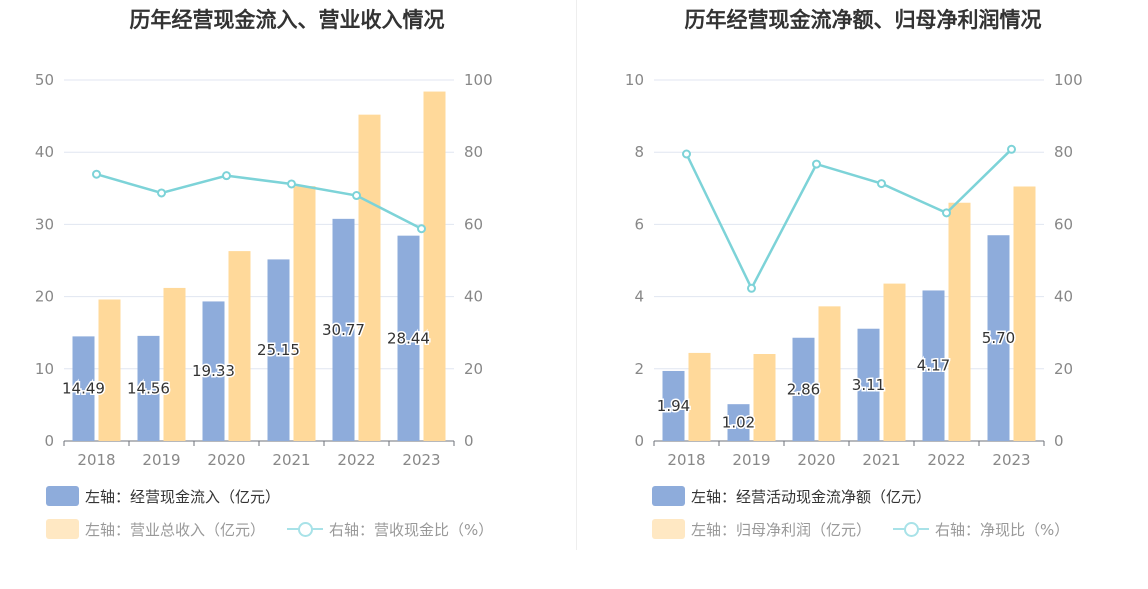 The height and width of the screenshot is (589, 1148). Describe the element at coordinates (1011, 460) in the screenshot. I see `right-category-label: 2023` at that location.